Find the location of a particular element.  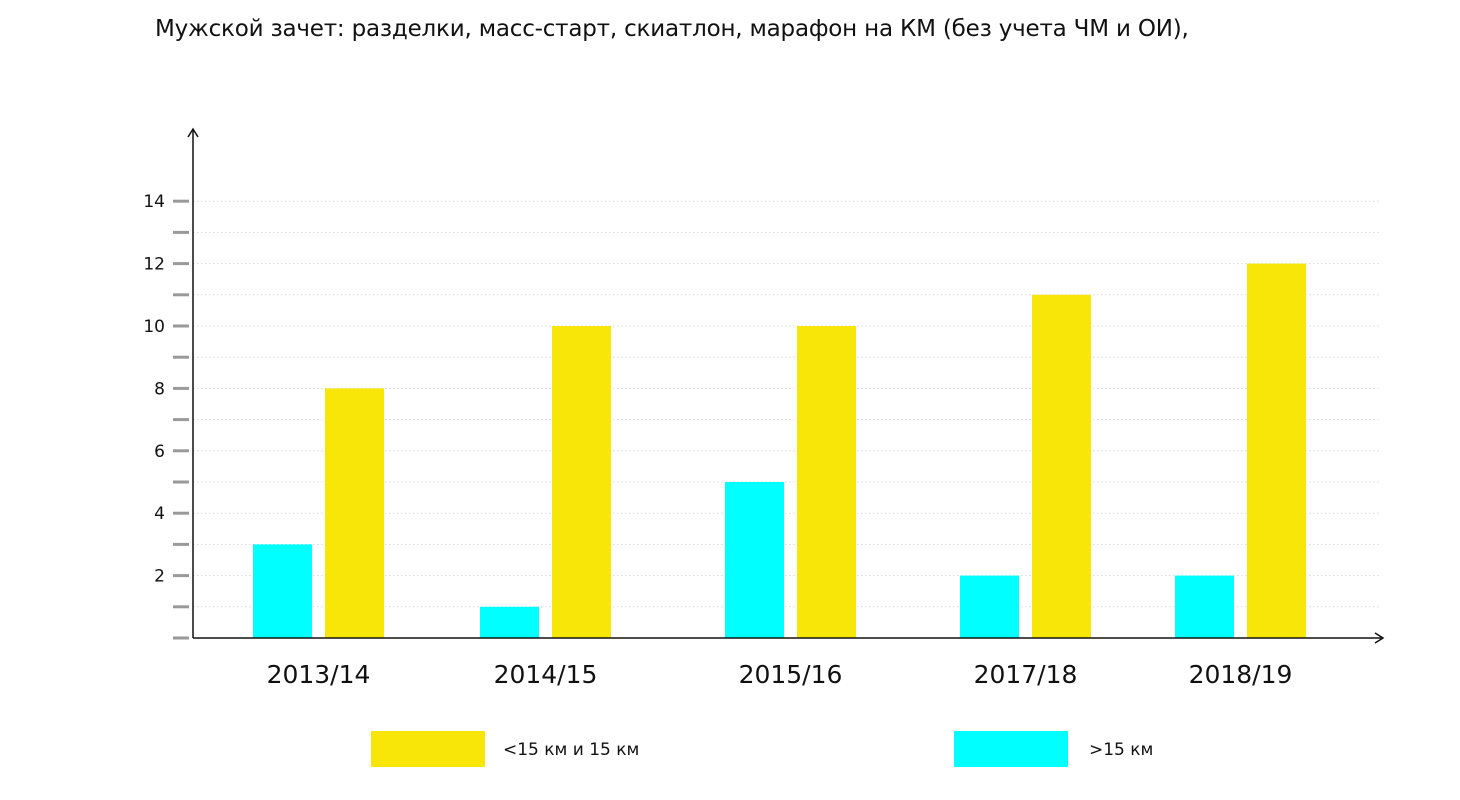

y-tick-label: 14 is located at coordinates (154, 202).